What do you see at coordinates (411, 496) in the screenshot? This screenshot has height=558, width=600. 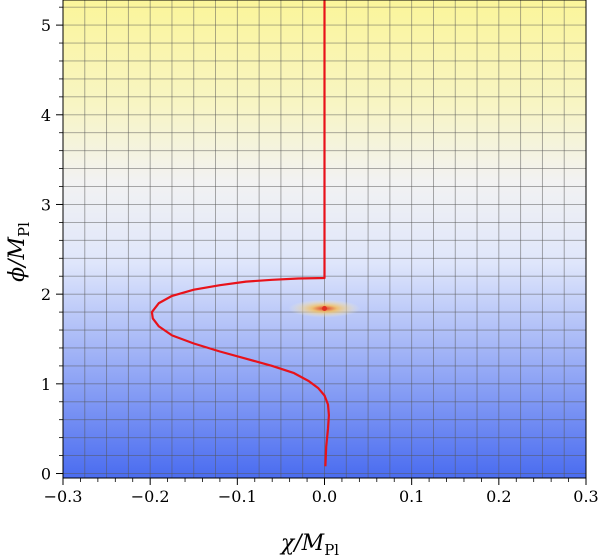 I see `x-tick-label-4: 0.1` at bounding box center [411, 496].